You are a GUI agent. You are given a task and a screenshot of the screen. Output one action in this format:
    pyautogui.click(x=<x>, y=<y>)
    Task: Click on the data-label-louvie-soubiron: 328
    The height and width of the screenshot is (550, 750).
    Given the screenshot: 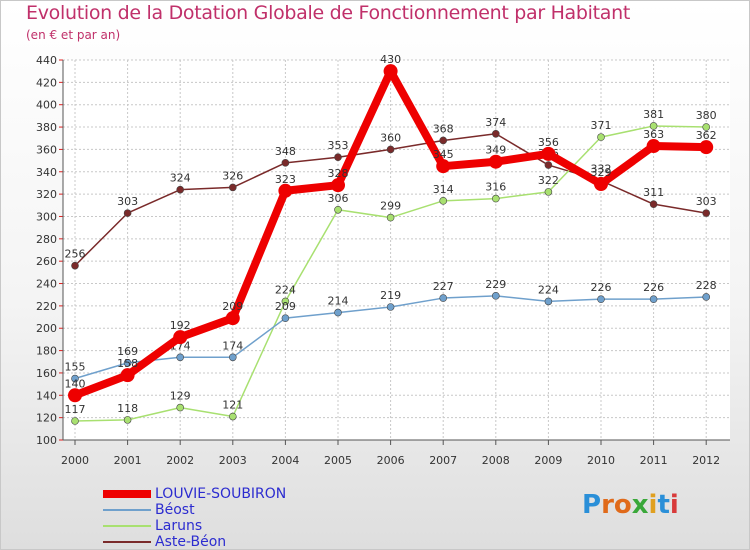 What is the action you would take?
    pyautogui.click(x=338, y=173)
    